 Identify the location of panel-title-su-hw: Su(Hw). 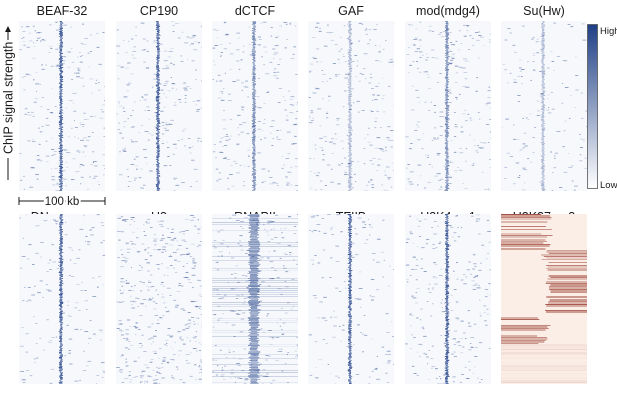
(544, 11).